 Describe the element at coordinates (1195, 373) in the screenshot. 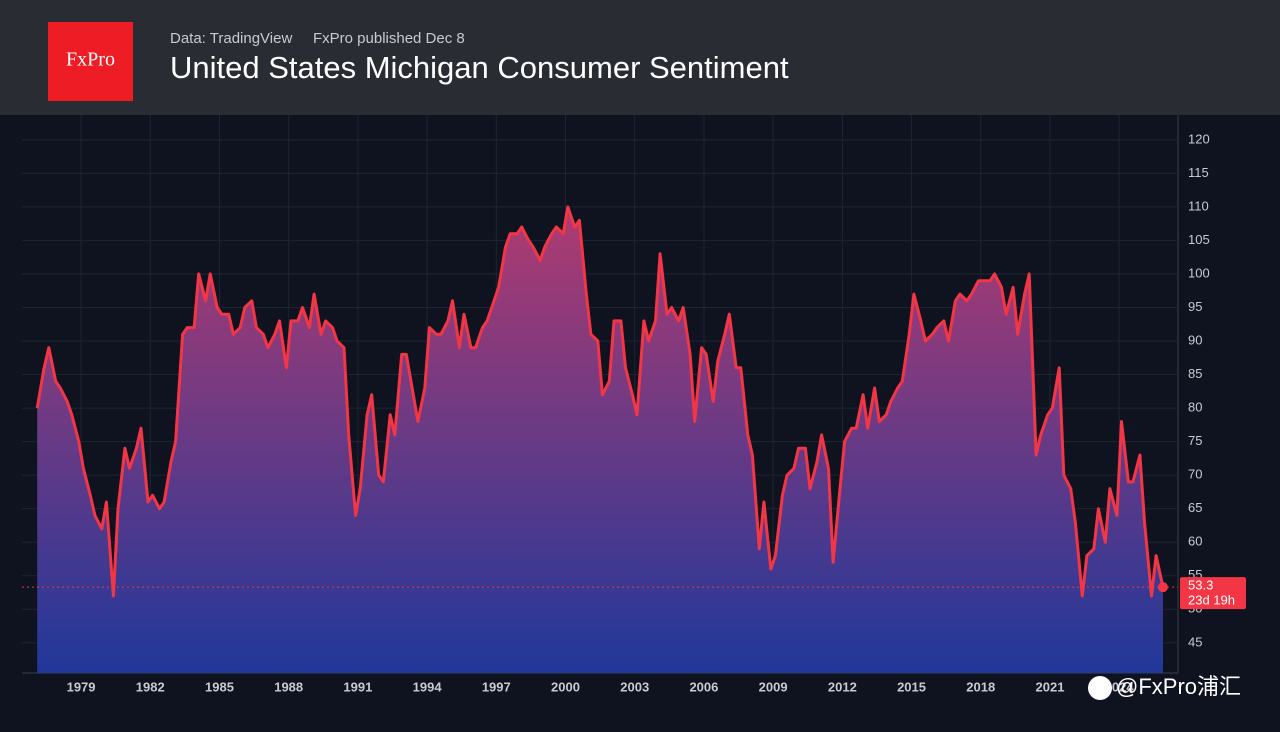

I see `y-tick-label: 85` at that location.